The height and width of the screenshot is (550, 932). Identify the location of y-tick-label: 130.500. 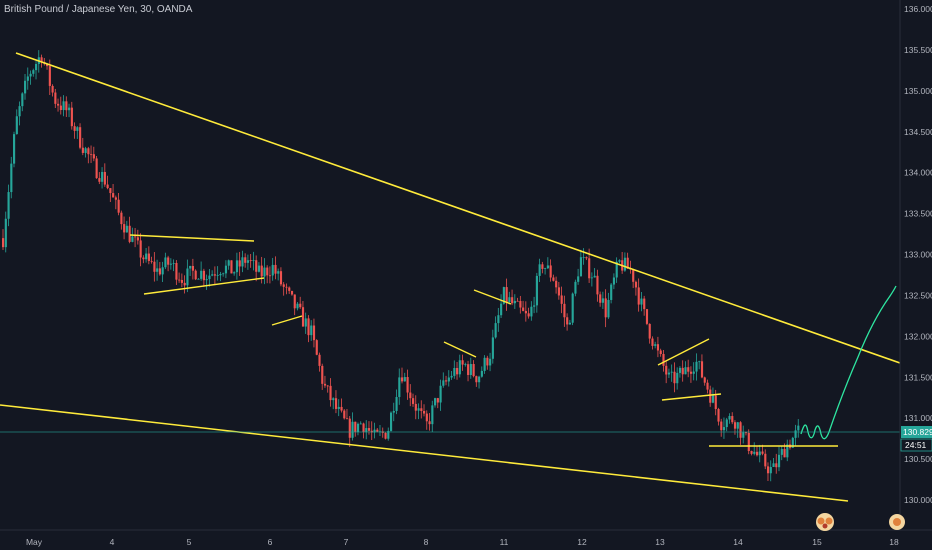
(918, 459).